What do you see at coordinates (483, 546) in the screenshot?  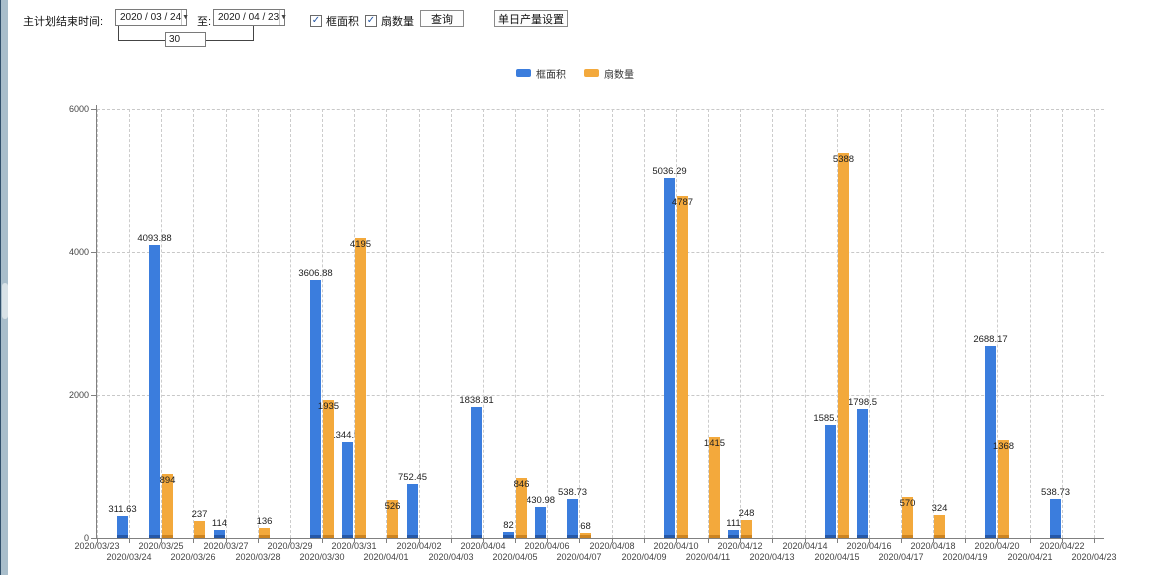 I see `x-axis-date-label: 2020/04/04` at bounding box center [483, 546].